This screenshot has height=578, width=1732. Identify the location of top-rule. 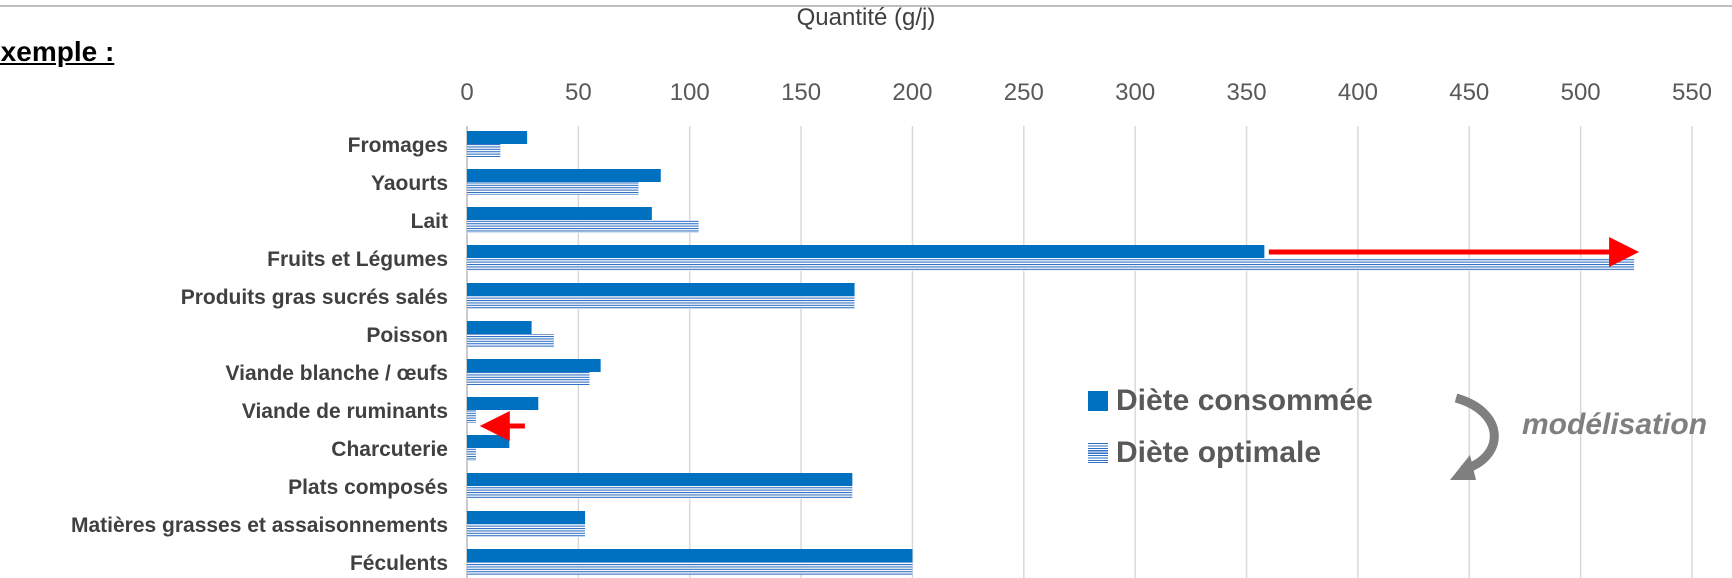
(866, 6).